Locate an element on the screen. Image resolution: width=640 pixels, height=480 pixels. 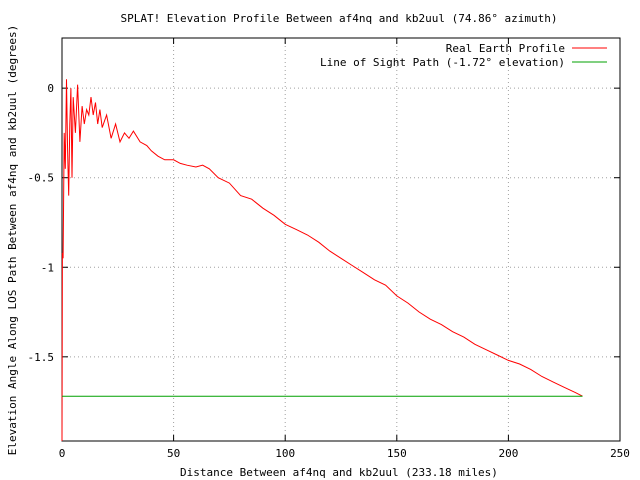
y-tick-label: 0 is located at coordinates (50, 88).